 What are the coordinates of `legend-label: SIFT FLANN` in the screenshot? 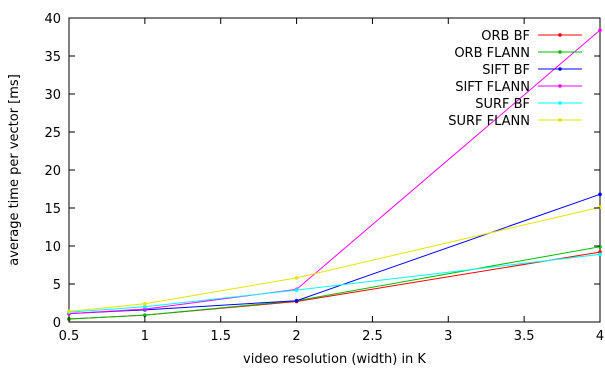 It's located at (492, 87).